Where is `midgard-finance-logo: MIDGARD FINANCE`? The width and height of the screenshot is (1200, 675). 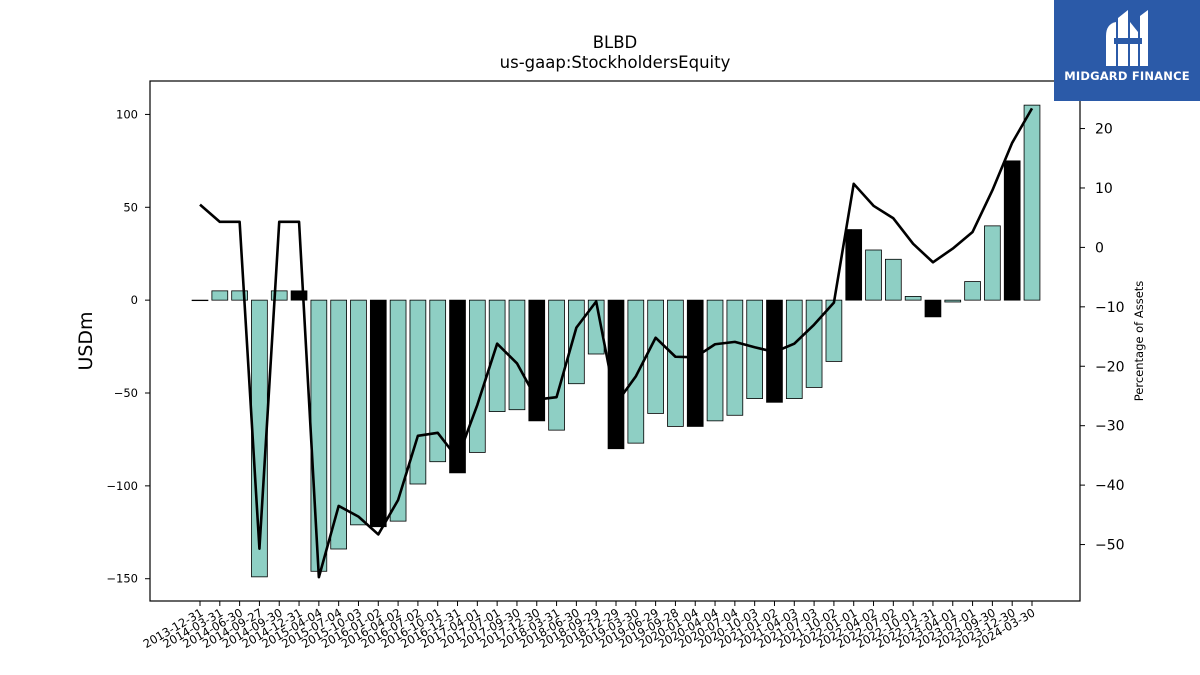
midgard-finance-logo: MIDGARD FINANCE is located at coordinates (1127, 50).